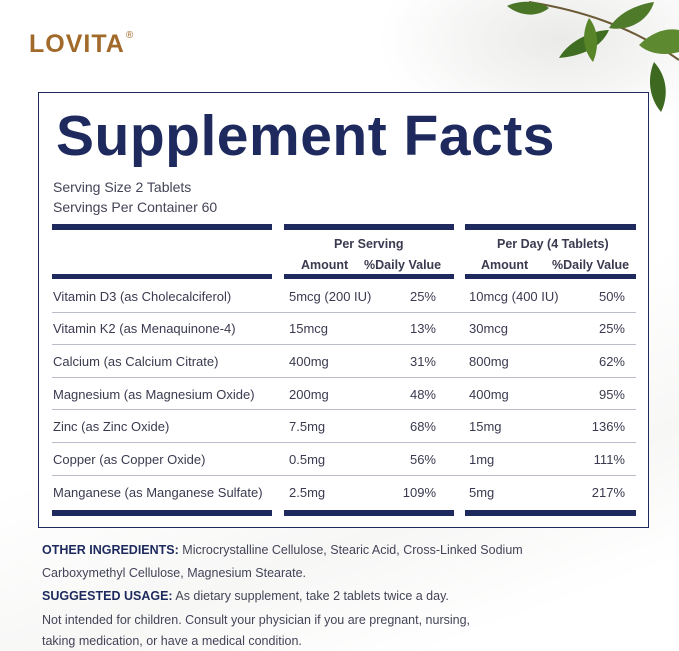  Describe the element at coordinates (489, 328) in the screenshot. I see `day-amount: 30mcg` at that location.